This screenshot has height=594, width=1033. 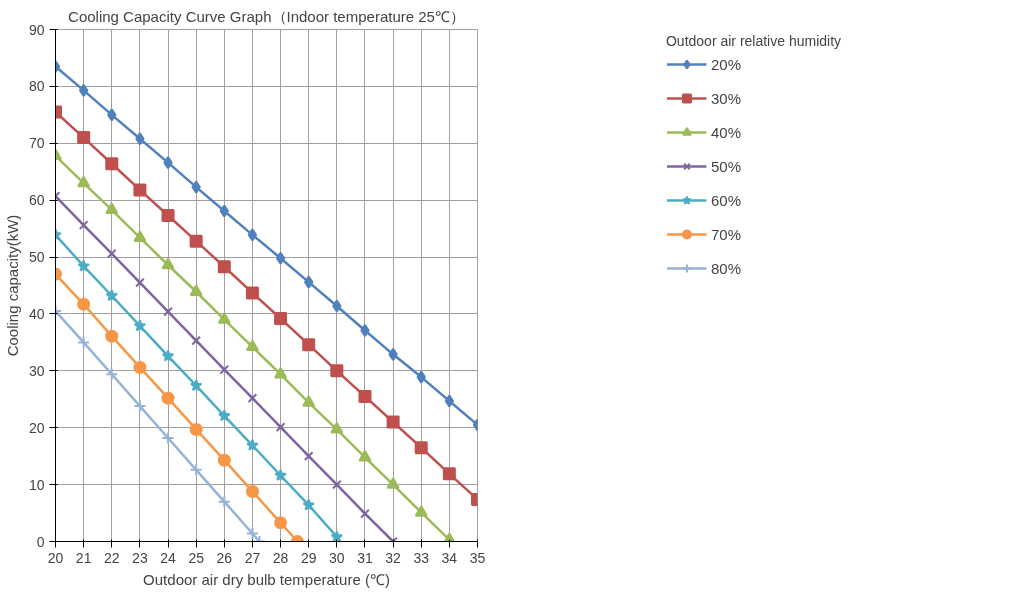 I want to click on x-tick-label: 23, so click(x=140, y=557).